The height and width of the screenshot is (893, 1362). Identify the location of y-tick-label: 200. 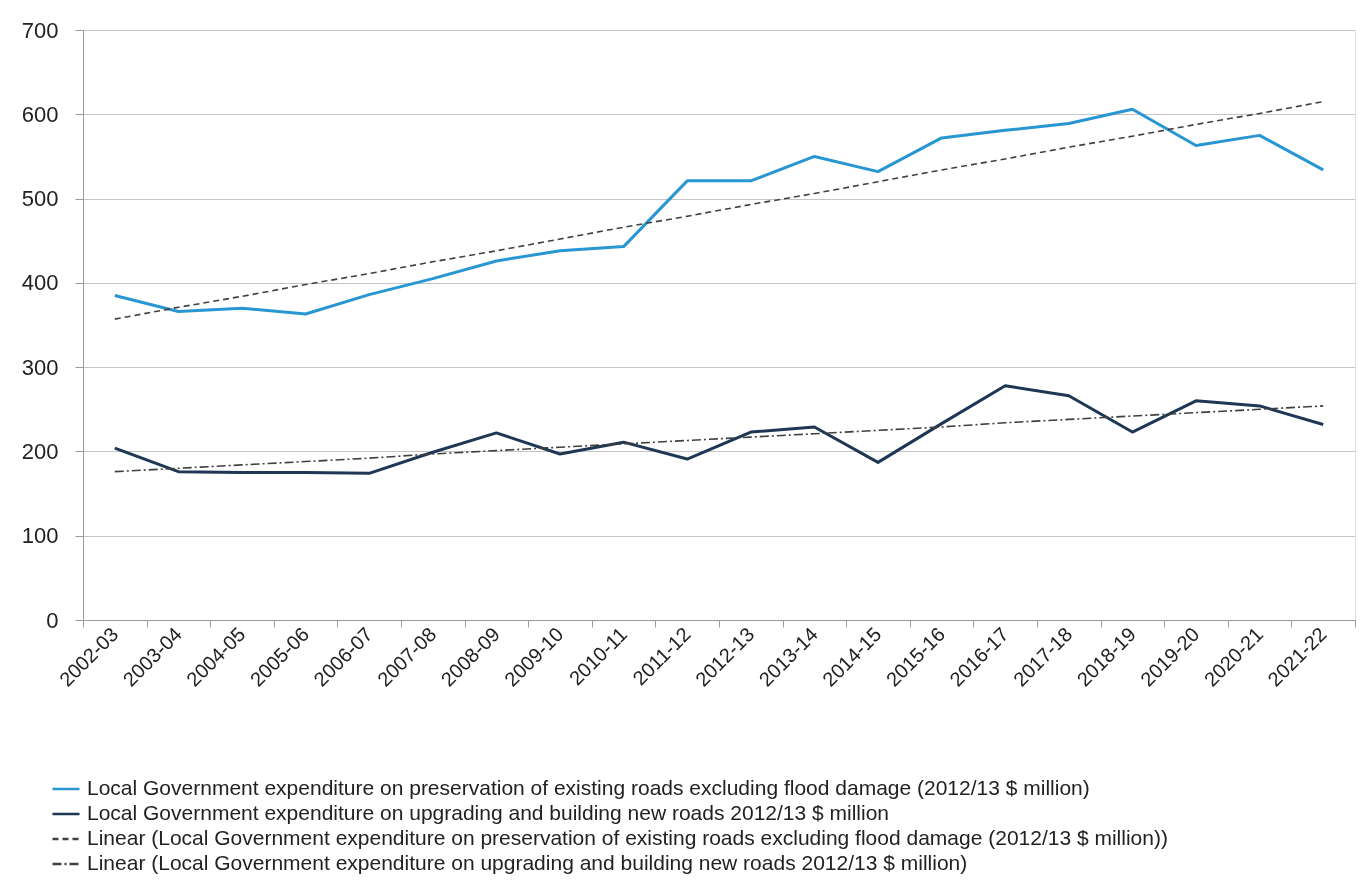
(40, 451).